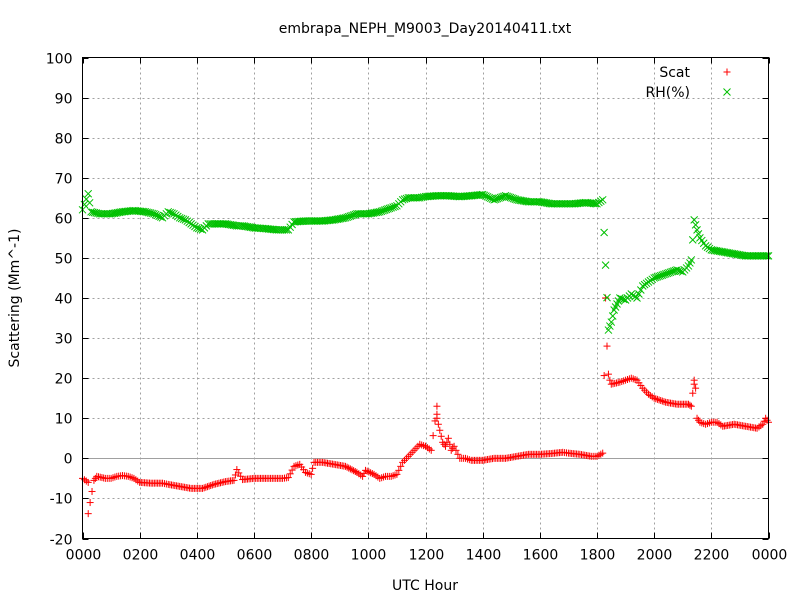 The image size is (800, 600). Describe the element at coordinates (425, 29) in the screenshot. I see `chart-title: embrapa_NEPH_M9003_Day20140411.txt` at that location.